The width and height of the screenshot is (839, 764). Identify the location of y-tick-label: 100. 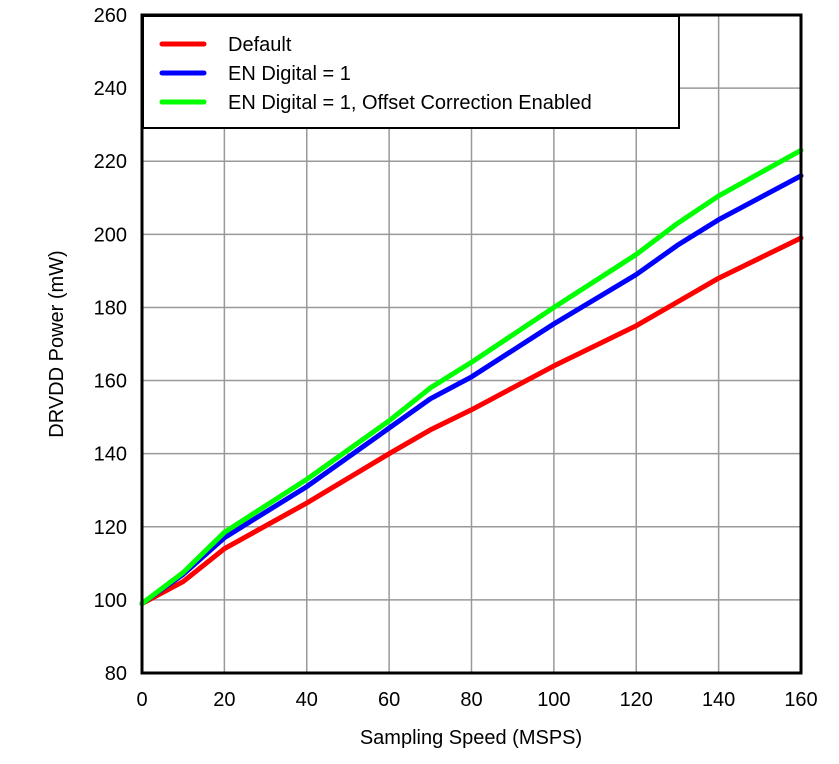
(110, 601).